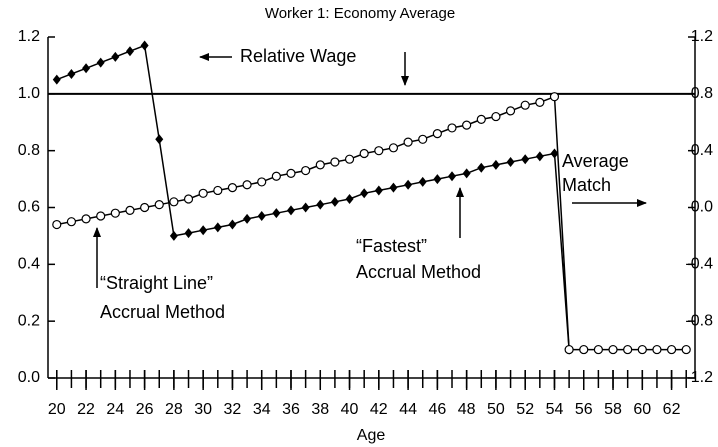 Image resolution: width=718 pixels, height=447 pixels. Describe the element at coordinates (29, 93) in the screenshot. I see `y-tick-label: 1.0` at that location.